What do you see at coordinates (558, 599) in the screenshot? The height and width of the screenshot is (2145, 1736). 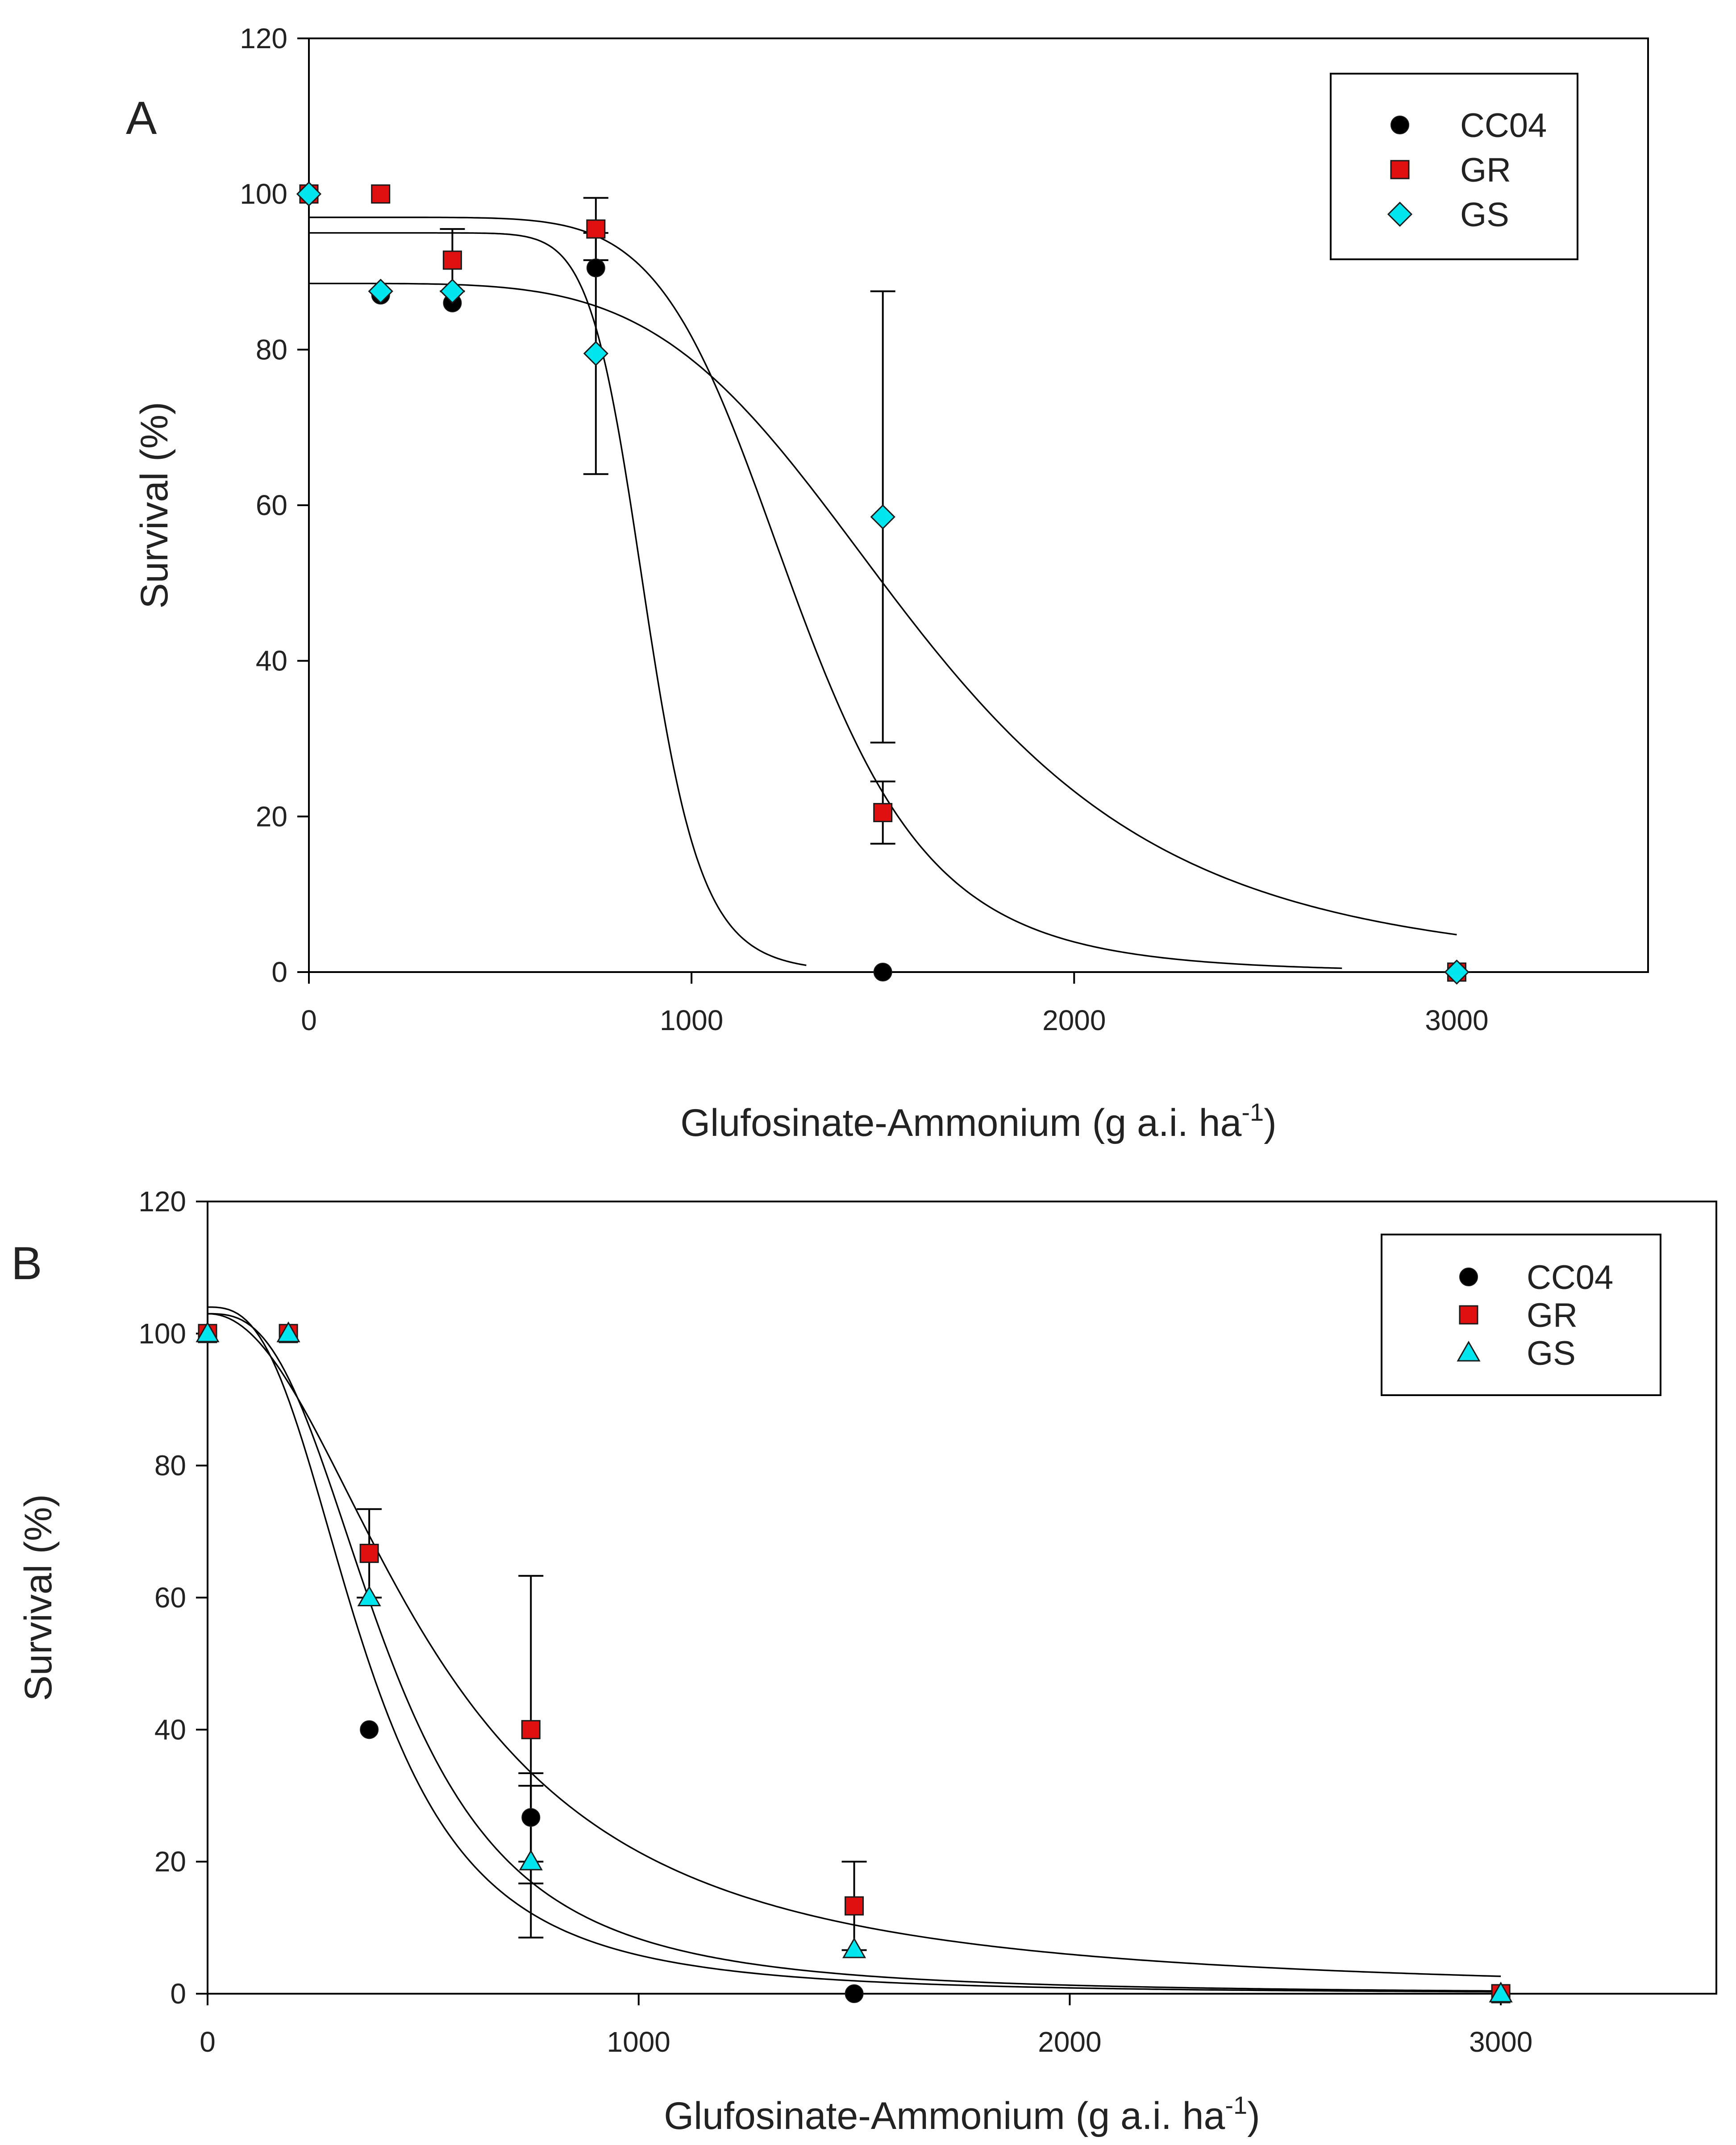 I see `fit-curve-cc04` at bounding box center [558, 599].